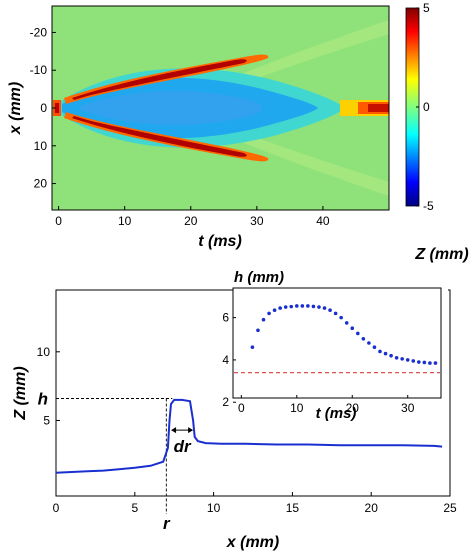 The height and width of the screenshot is (554, 474). What do you see at coordinates (44, 352) in the screenshot?
I see `profile-y-tick-label: 10` at bounding box center [44, 352].